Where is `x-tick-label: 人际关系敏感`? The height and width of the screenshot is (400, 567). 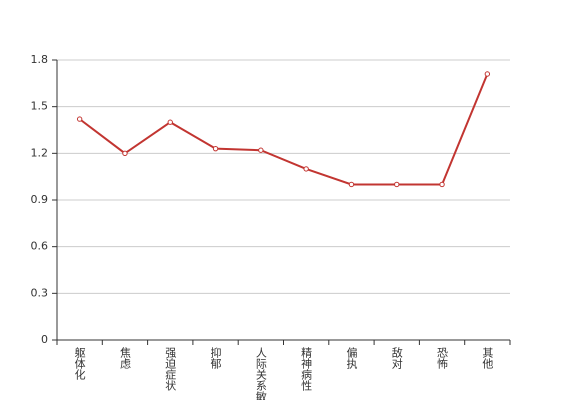
x-tick-label: 人际关系敏感 is located at coordinates (260, 373).